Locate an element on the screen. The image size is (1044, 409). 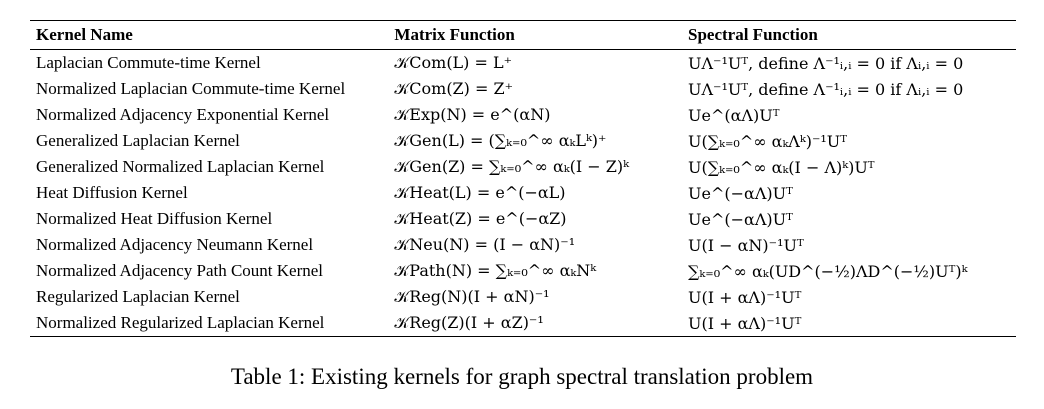
header-spectral-function: Spectral Function is located at coordinates (753, 34).